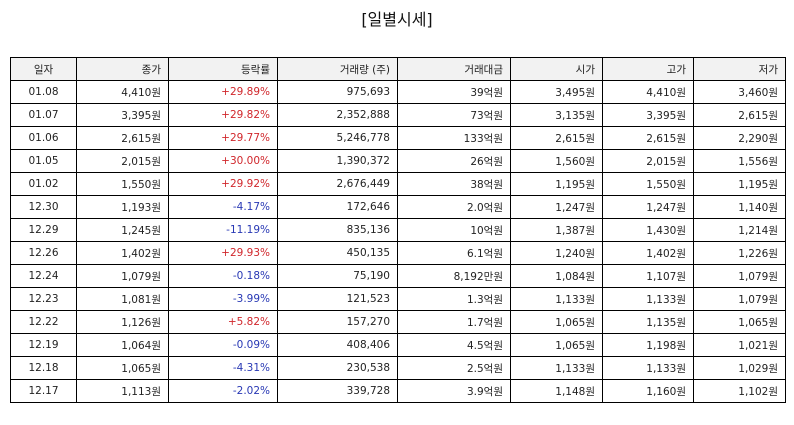 This screenshot has height=425, width=794. I want to click on cell-date: 12.18, so click(43, 368).